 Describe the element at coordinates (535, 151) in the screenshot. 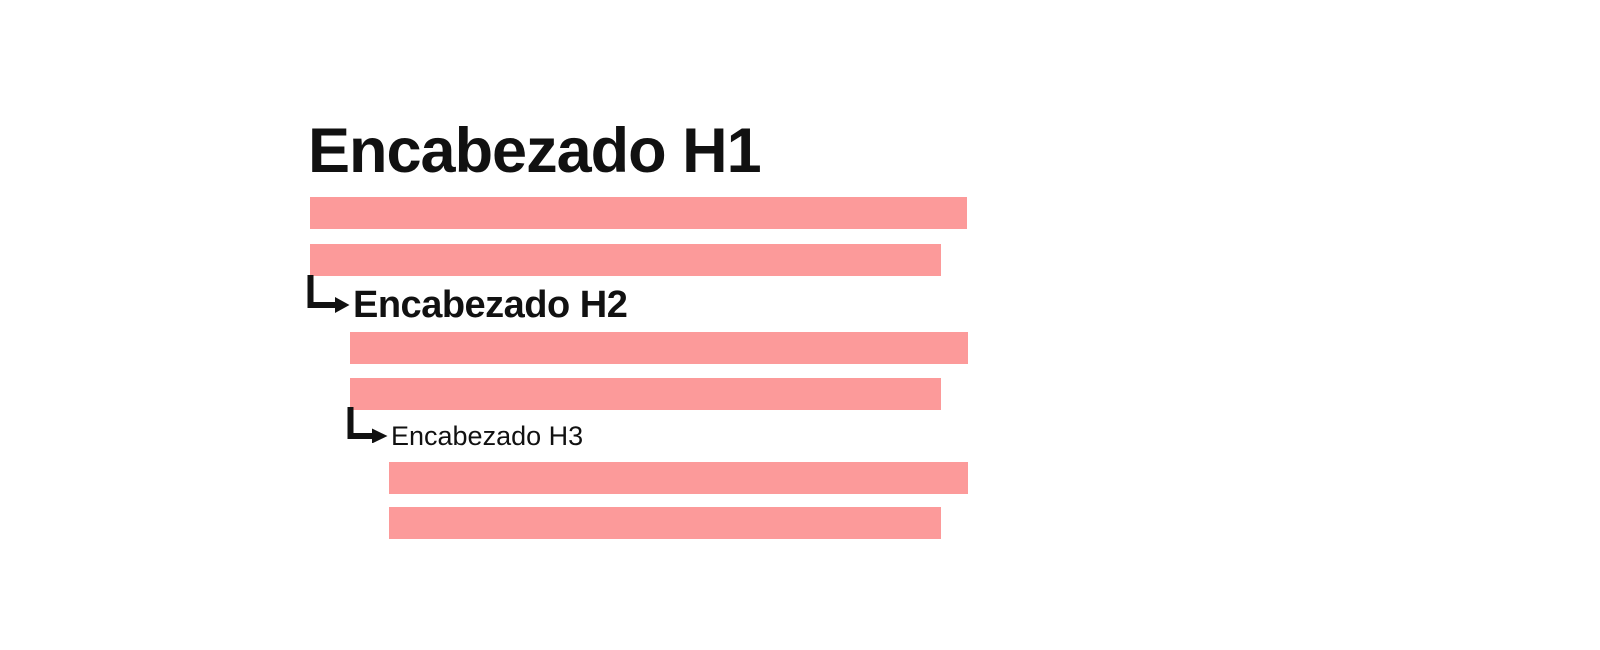

I see `heading-h1-label: Encabezado H1` at that location.